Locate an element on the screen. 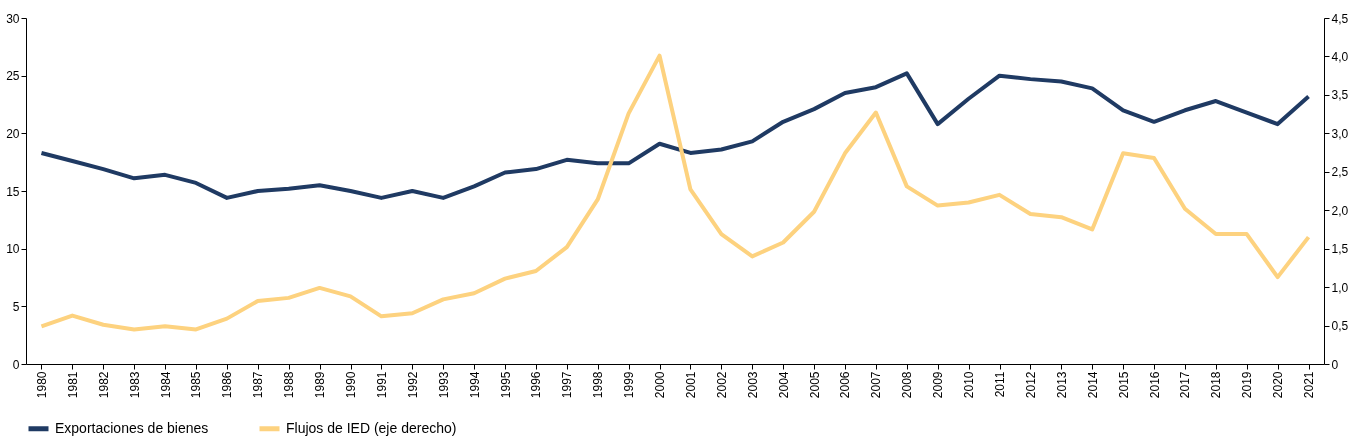 The height and width of the screenshot is (444, 1353). x-tick-label: 1993 is located at coordinates (443, 385).